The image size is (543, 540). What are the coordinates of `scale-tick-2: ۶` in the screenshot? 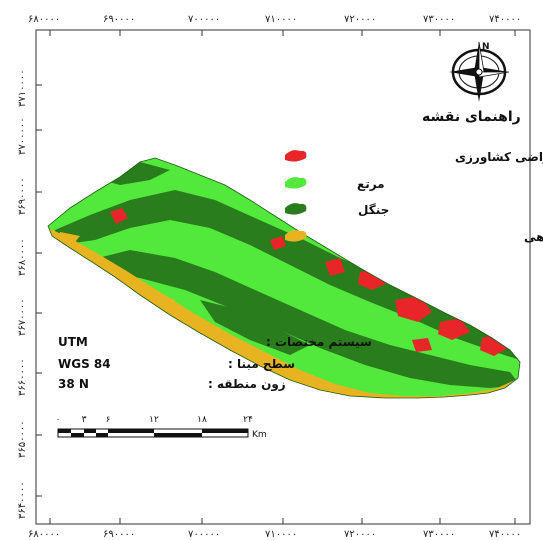 It's located at (108, 420).